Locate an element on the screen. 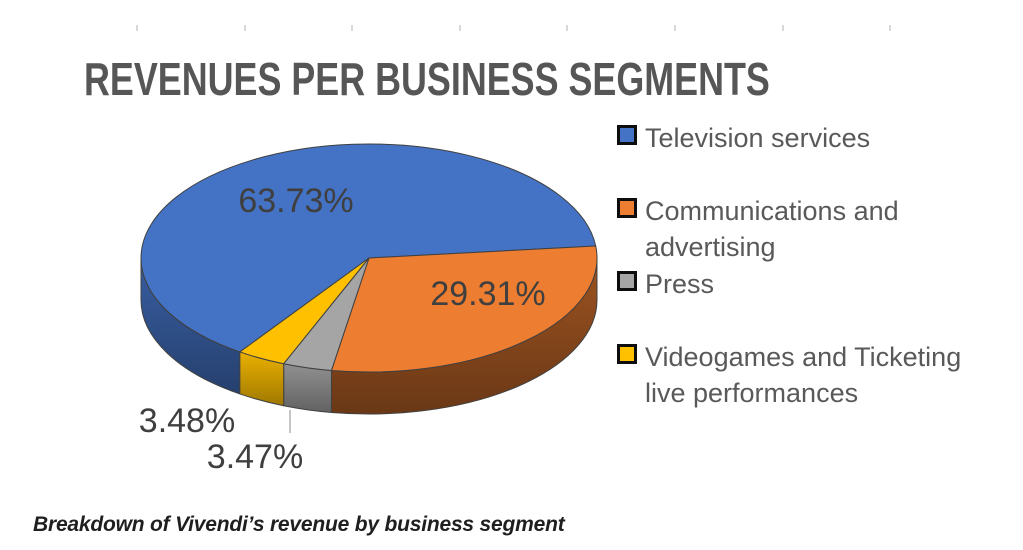  legend-marker-communications-advertising is located at coordinates (627, 208).